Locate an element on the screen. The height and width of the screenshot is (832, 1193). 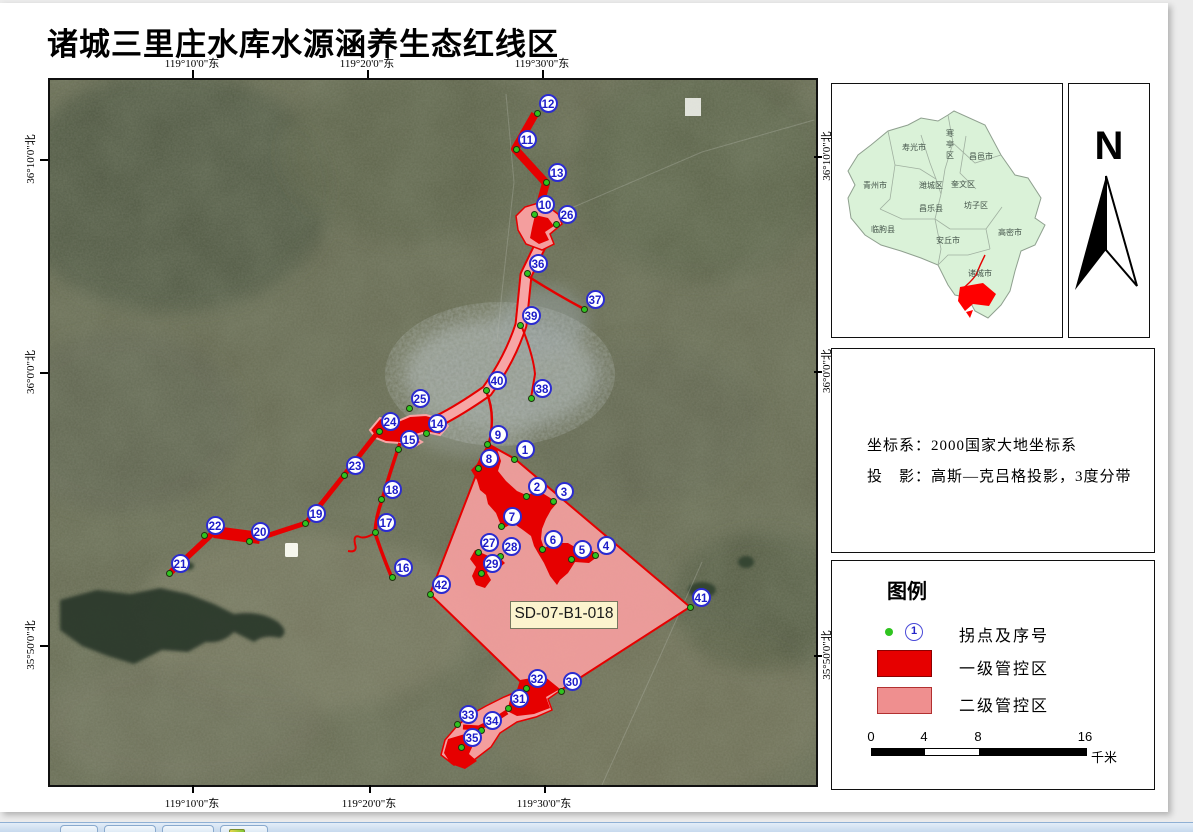
map-point-5: 5 is located at coordinates (582, 549).